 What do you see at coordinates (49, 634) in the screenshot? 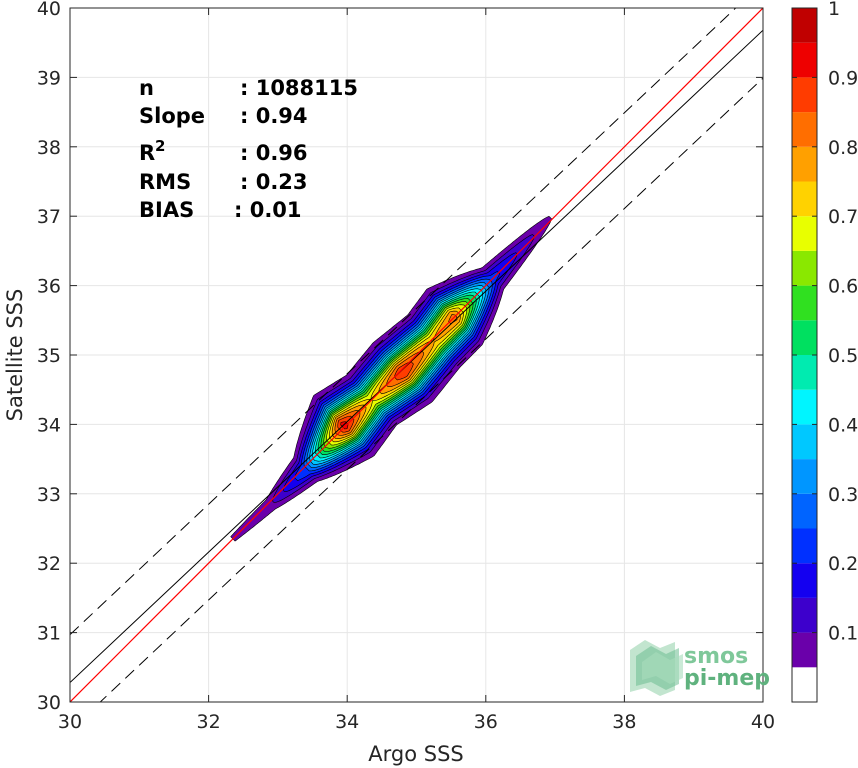
I see `y-tick-label: 31` at bounding box center [49, 634].